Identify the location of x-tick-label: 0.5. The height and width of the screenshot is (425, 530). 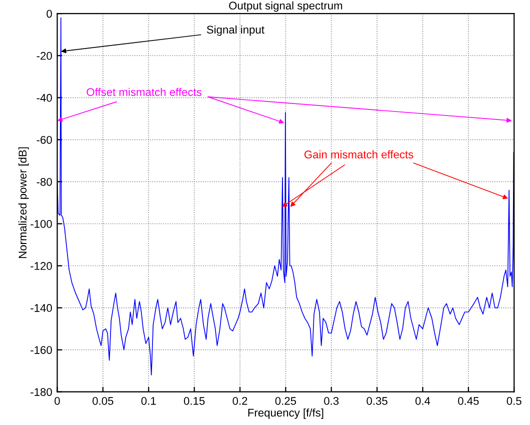
(514, 401).